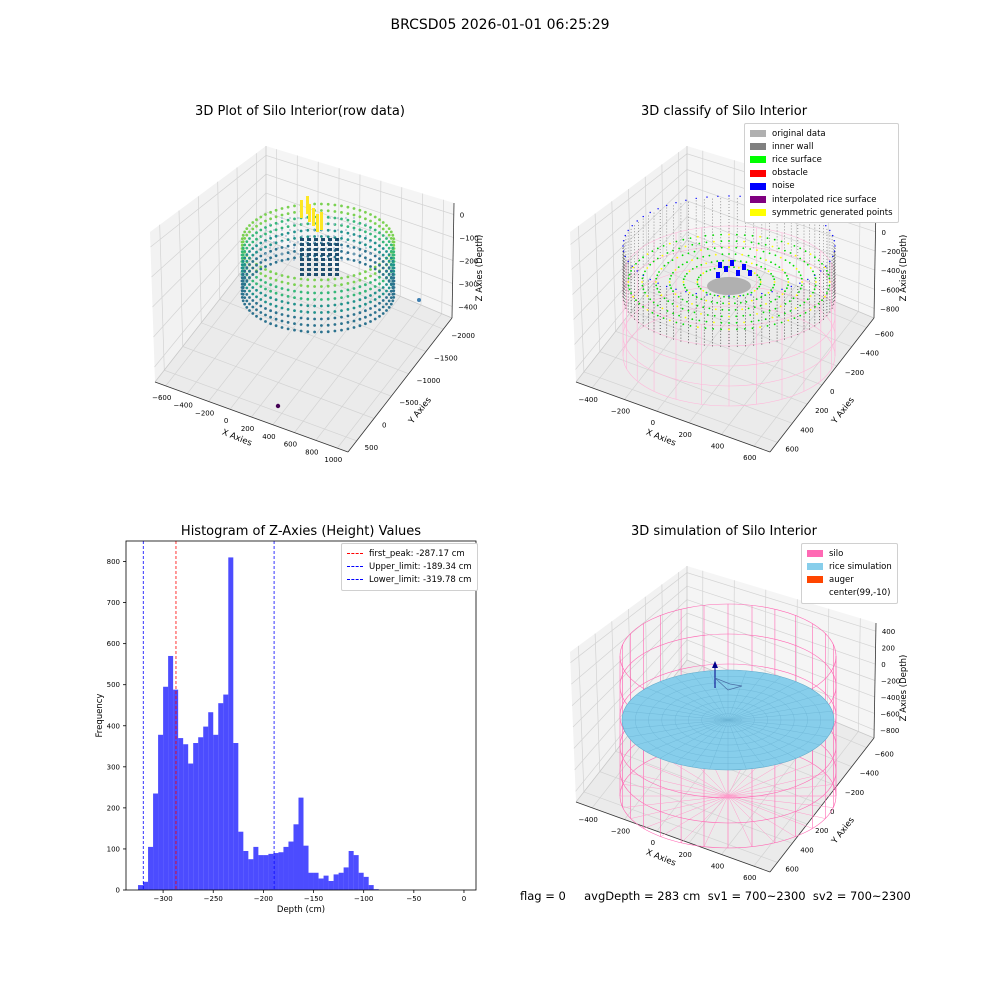 The image size is (1000, 1000). What do you see at coordinates (884, 233) in the screenshot?
I see `z-tick-label: 0` at bounding box center [884, 233].